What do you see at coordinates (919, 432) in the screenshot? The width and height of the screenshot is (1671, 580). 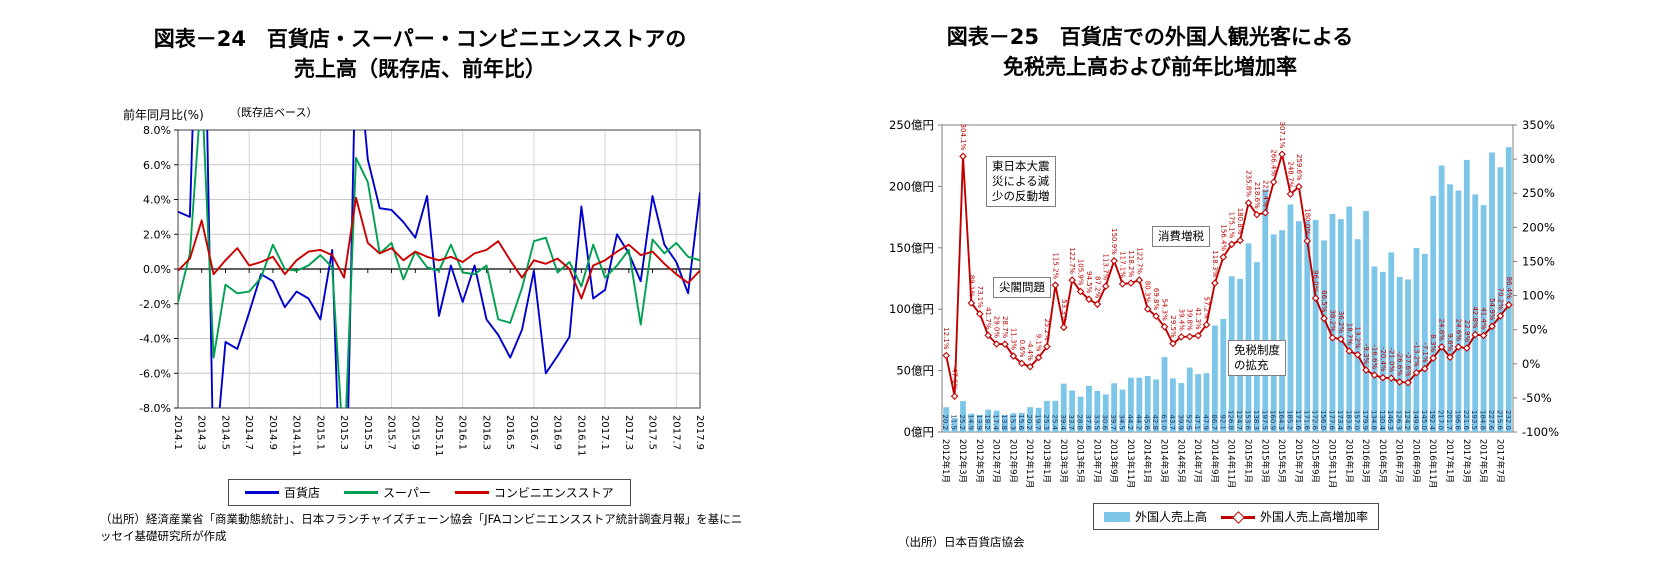 I see `right-chart-left-axis-label: 0億円` at bounding box center [919, 432].